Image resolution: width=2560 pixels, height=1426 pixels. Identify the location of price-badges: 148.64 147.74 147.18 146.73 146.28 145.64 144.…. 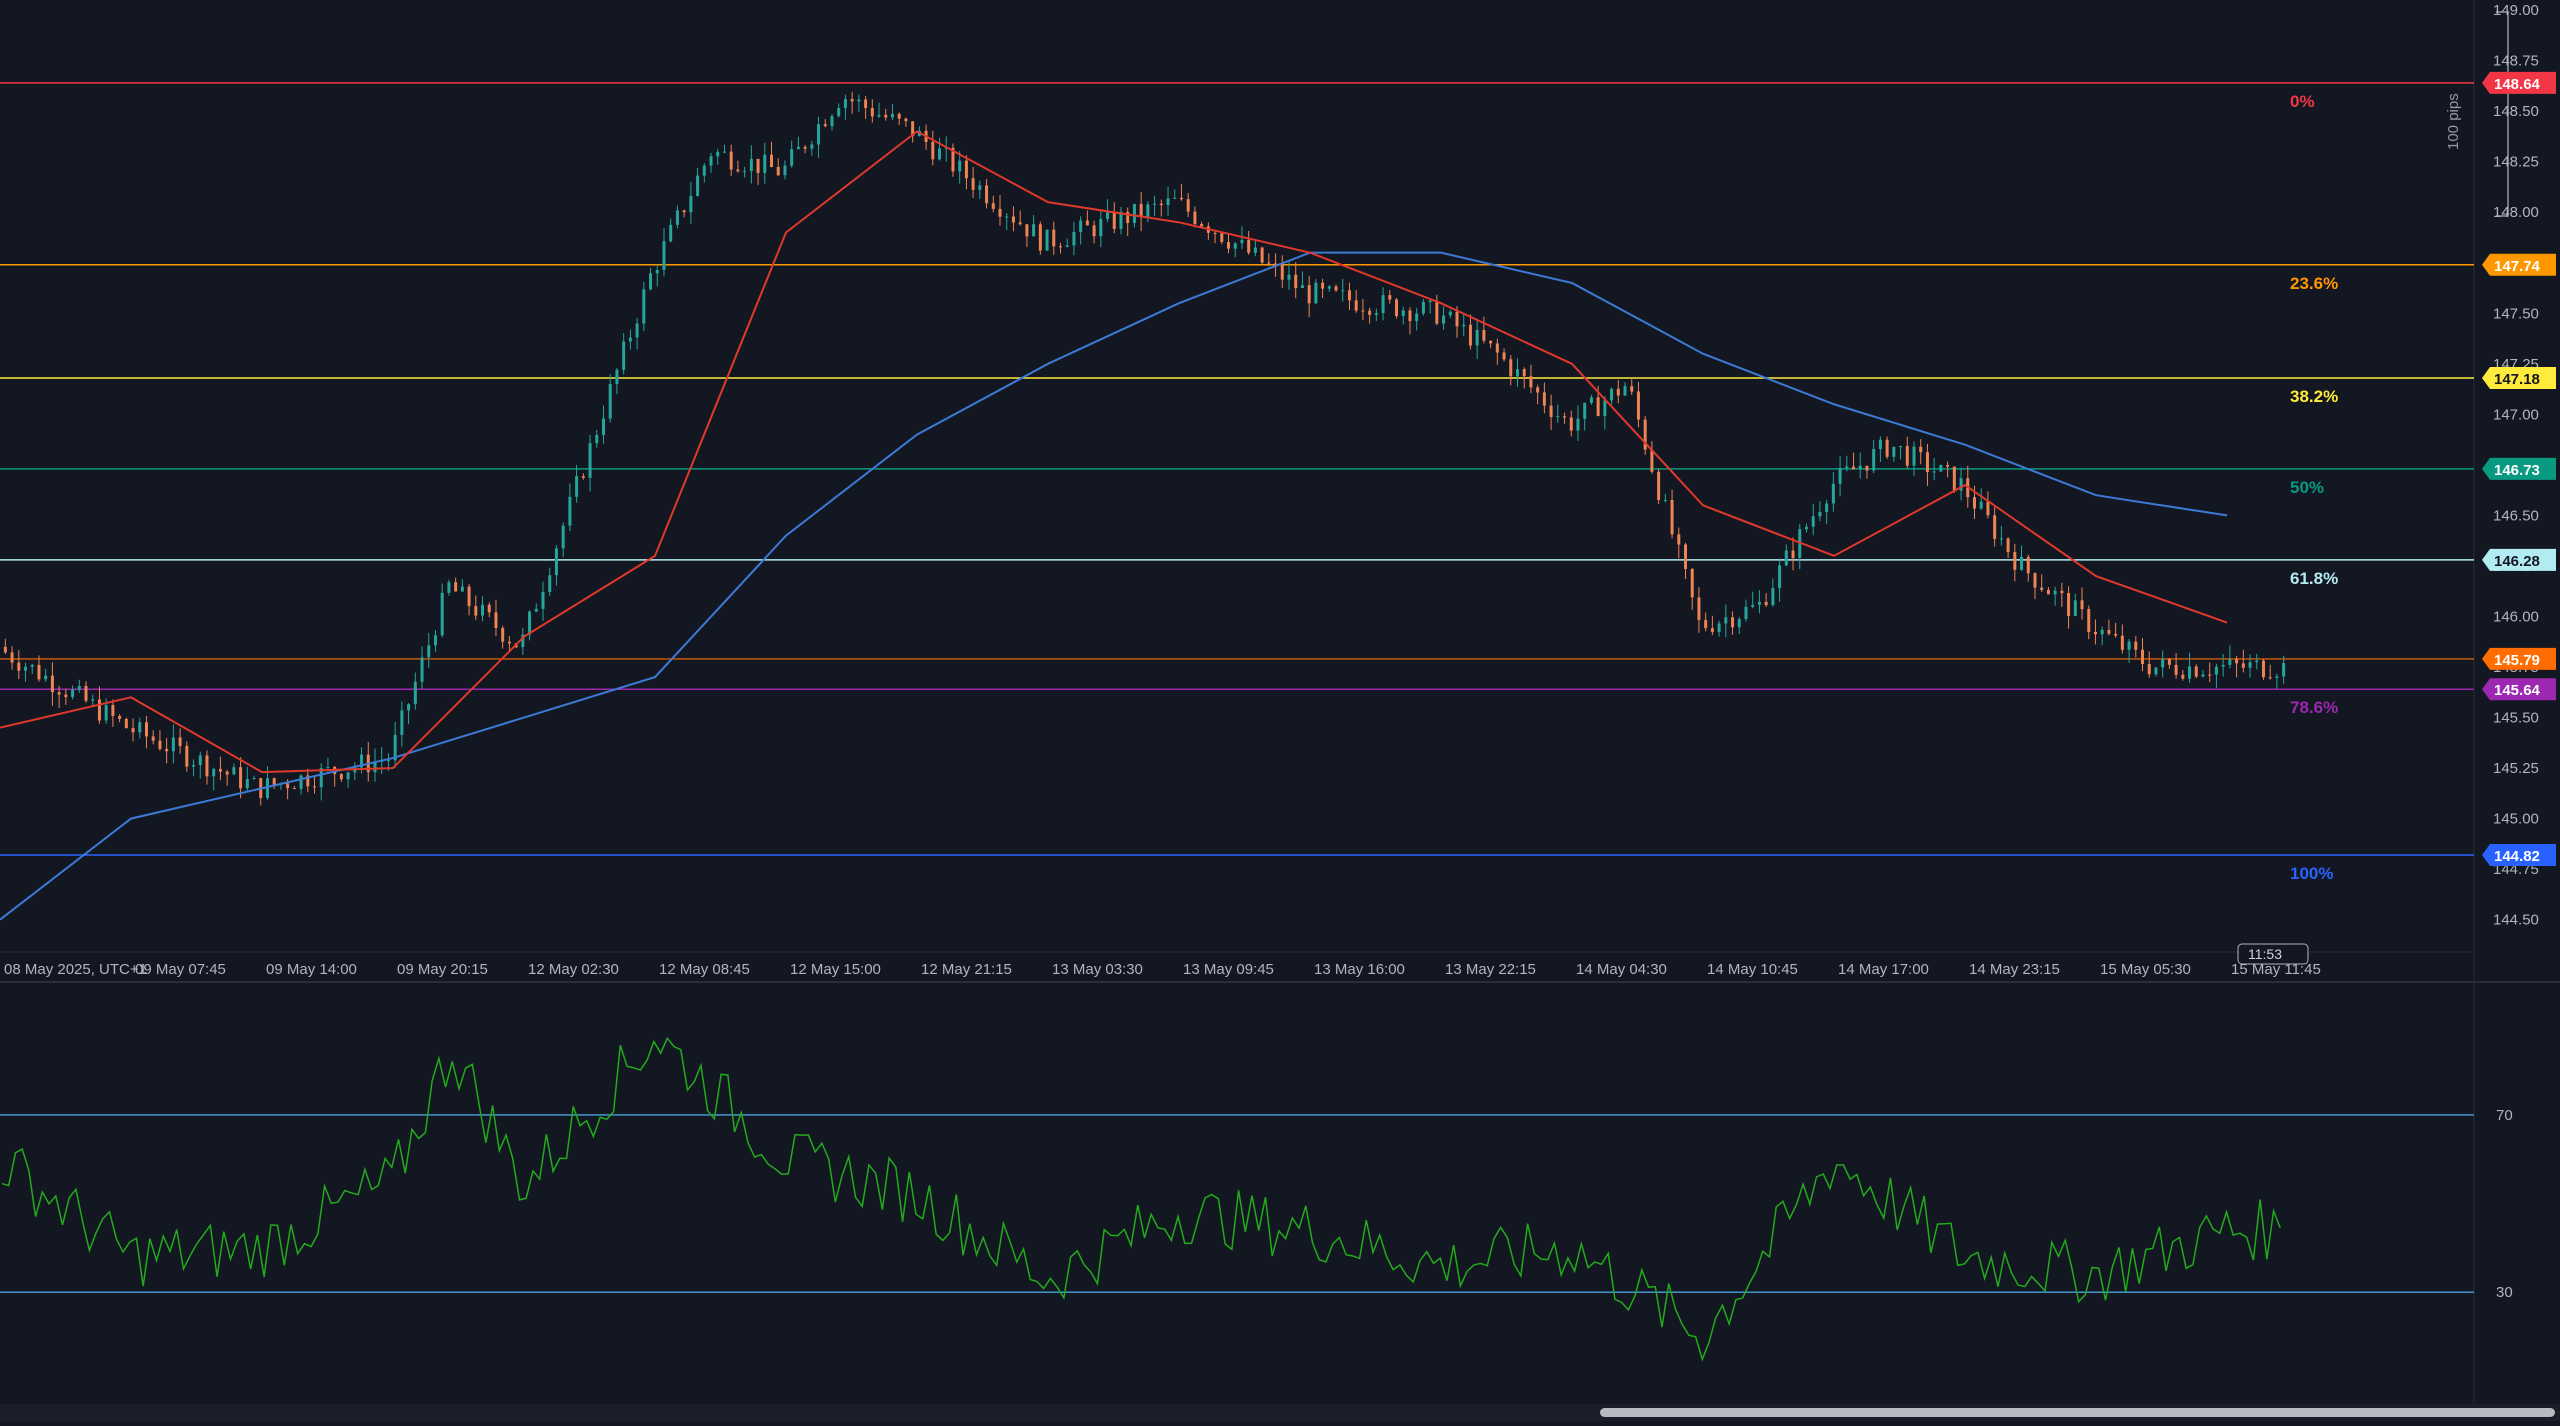
(2519, 468).